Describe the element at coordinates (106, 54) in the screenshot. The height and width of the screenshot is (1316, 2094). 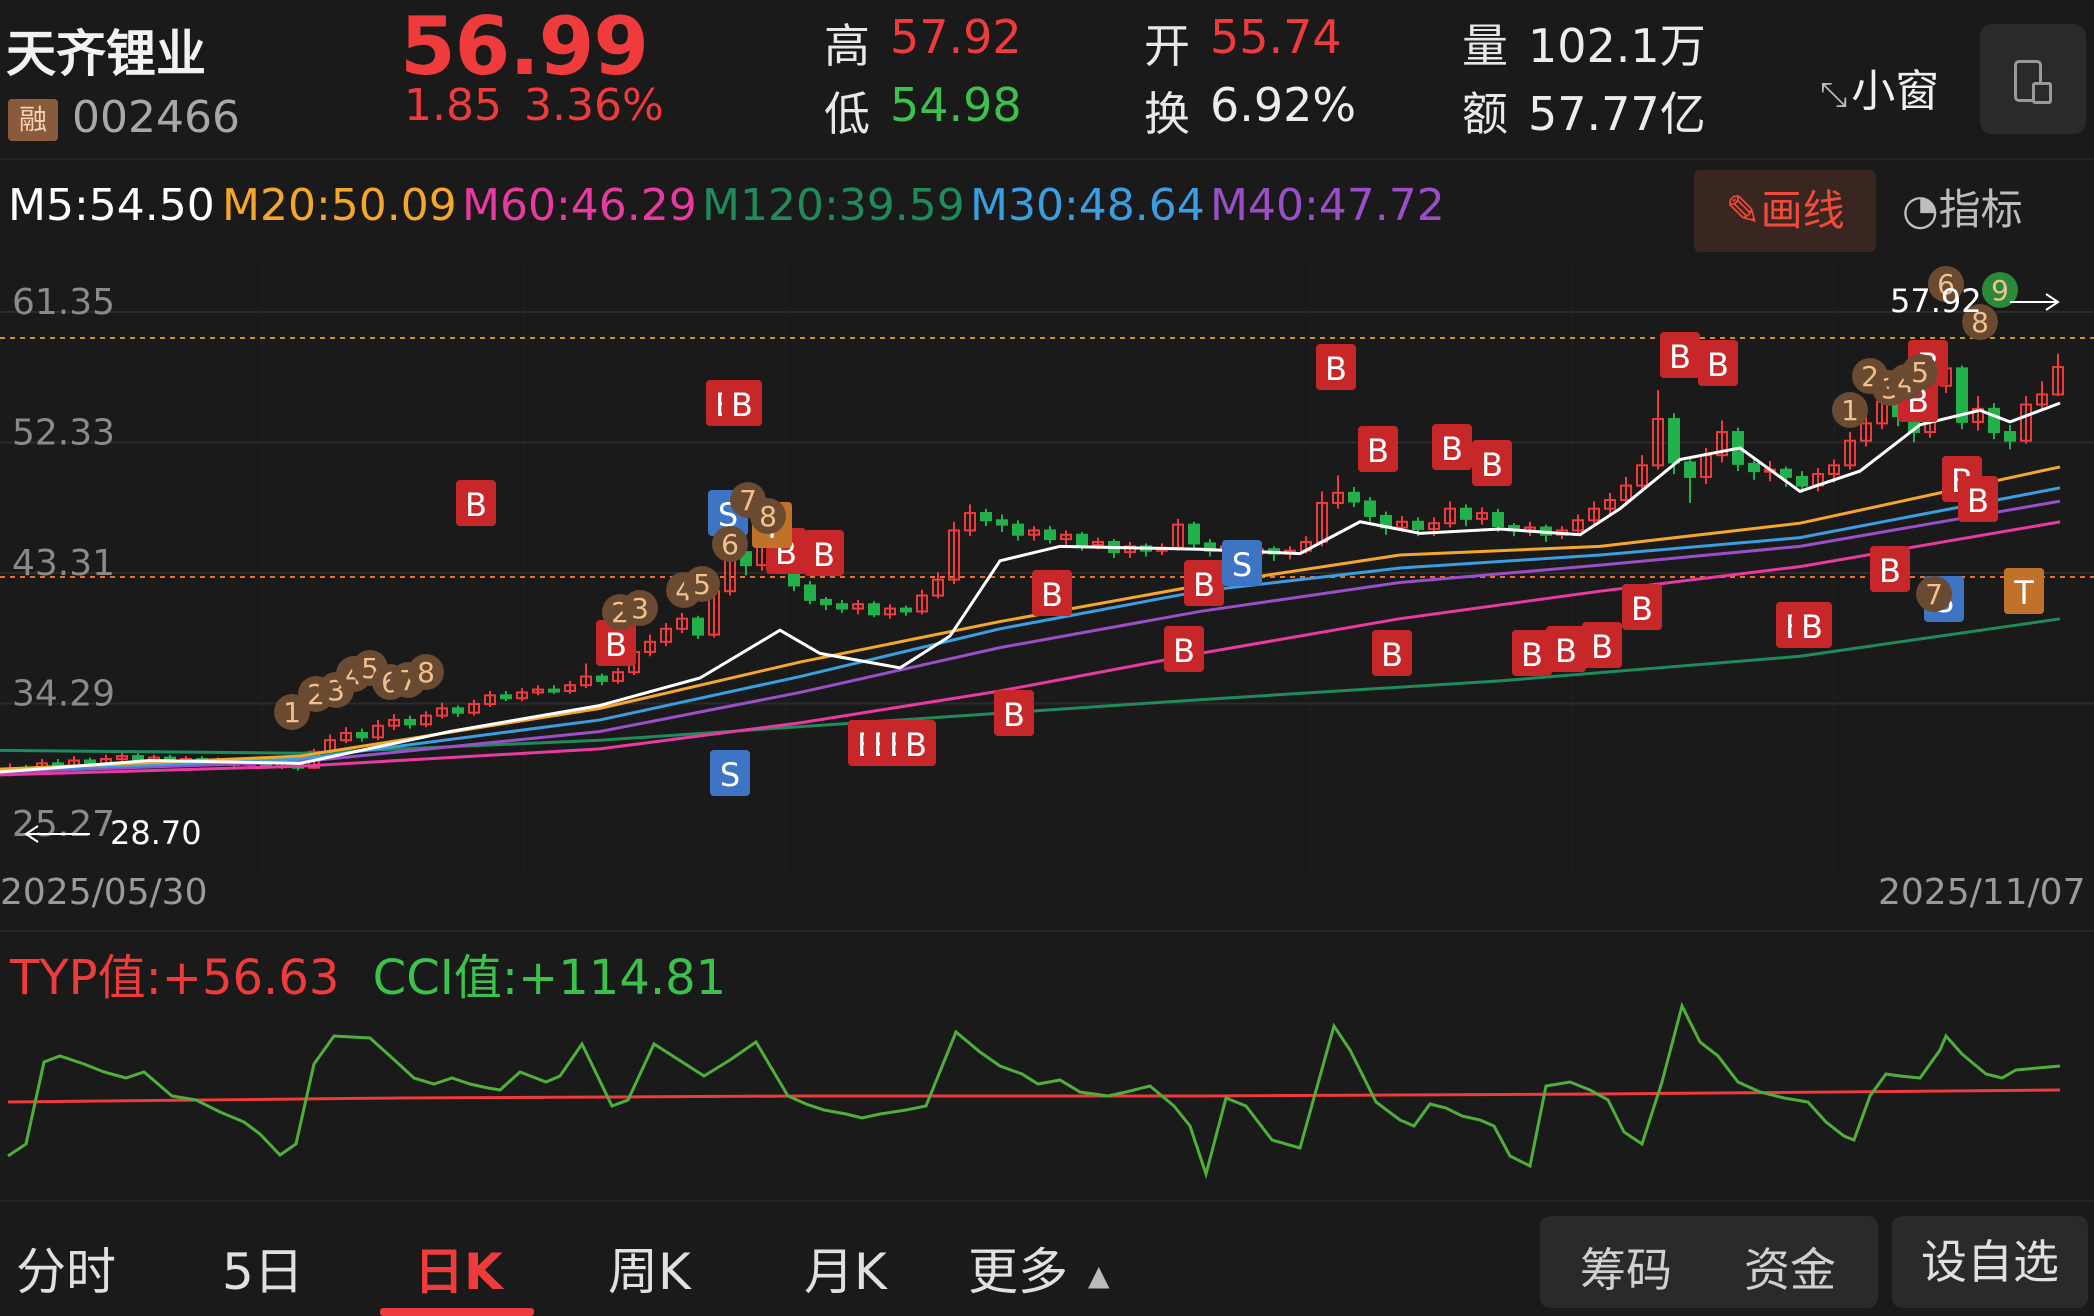
I see `stock-name: 天齐锂业` at that location.